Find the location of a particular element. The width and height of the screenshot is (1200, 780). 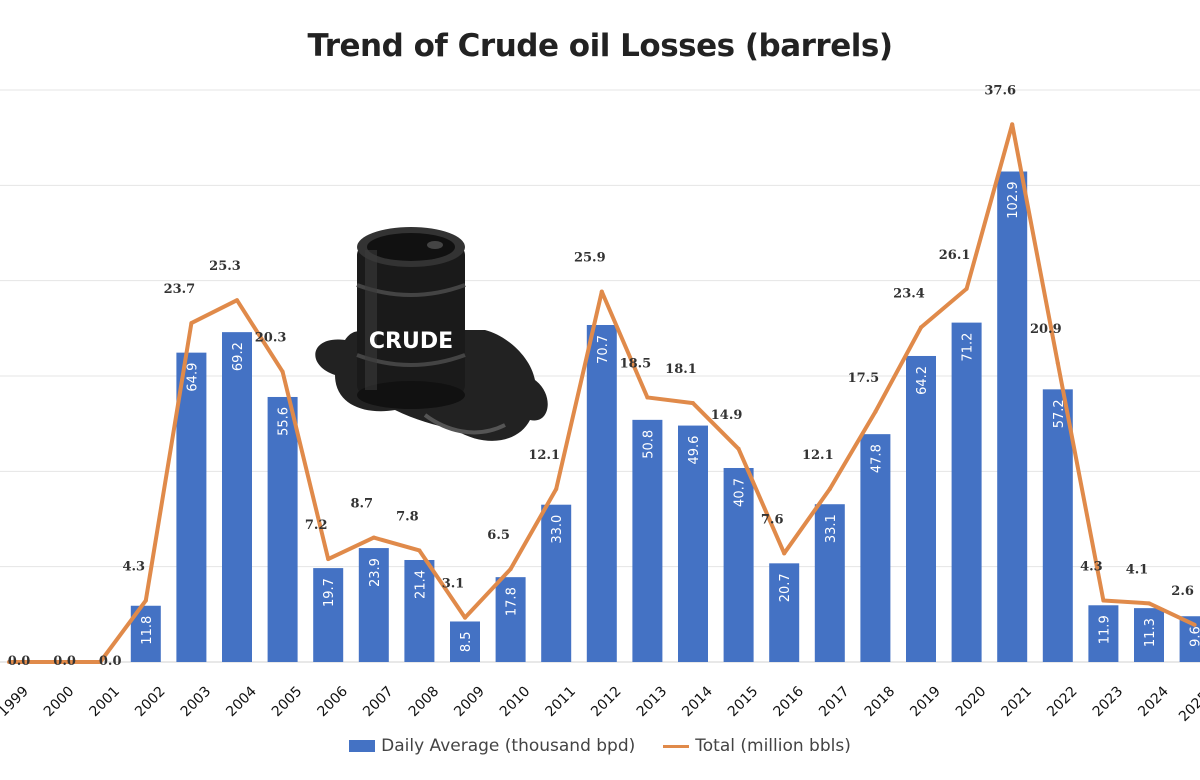

x-tick-label: 2015 is located at coordinates (743, 702).